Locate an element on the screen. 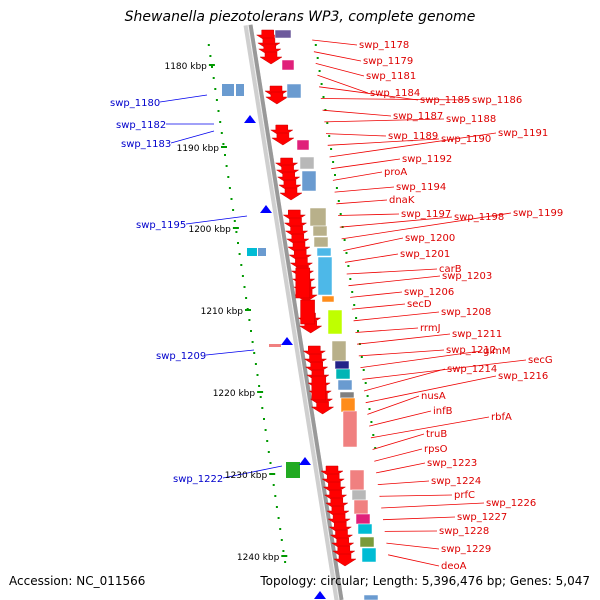  forward-gene-label: nusA is located at coordinates (433, 396).